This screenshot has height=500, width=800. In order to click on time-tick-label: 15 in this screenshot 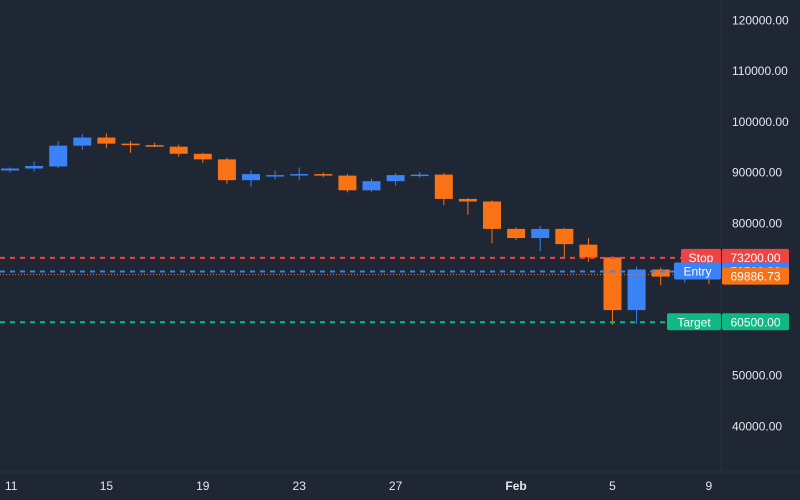, I will do `click(107, 486)`.